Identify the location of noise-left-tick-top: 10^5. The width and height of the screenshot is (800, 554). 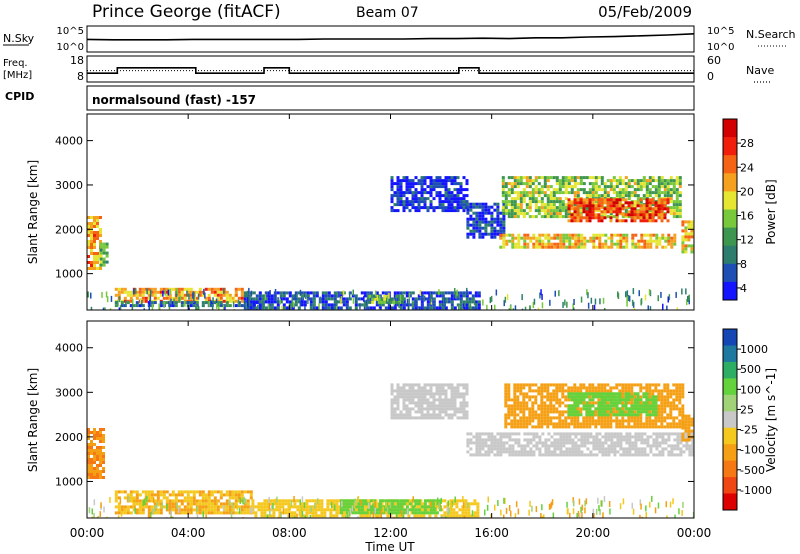
(70, 31).